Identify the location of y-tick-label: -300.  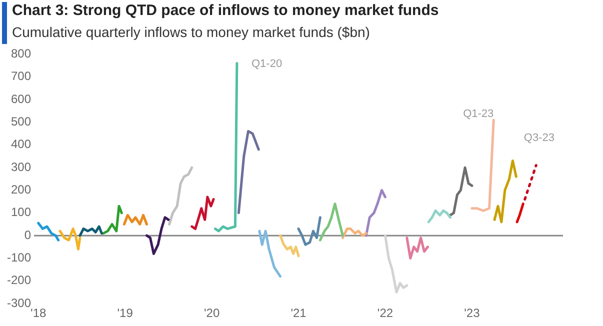
(19, 303).